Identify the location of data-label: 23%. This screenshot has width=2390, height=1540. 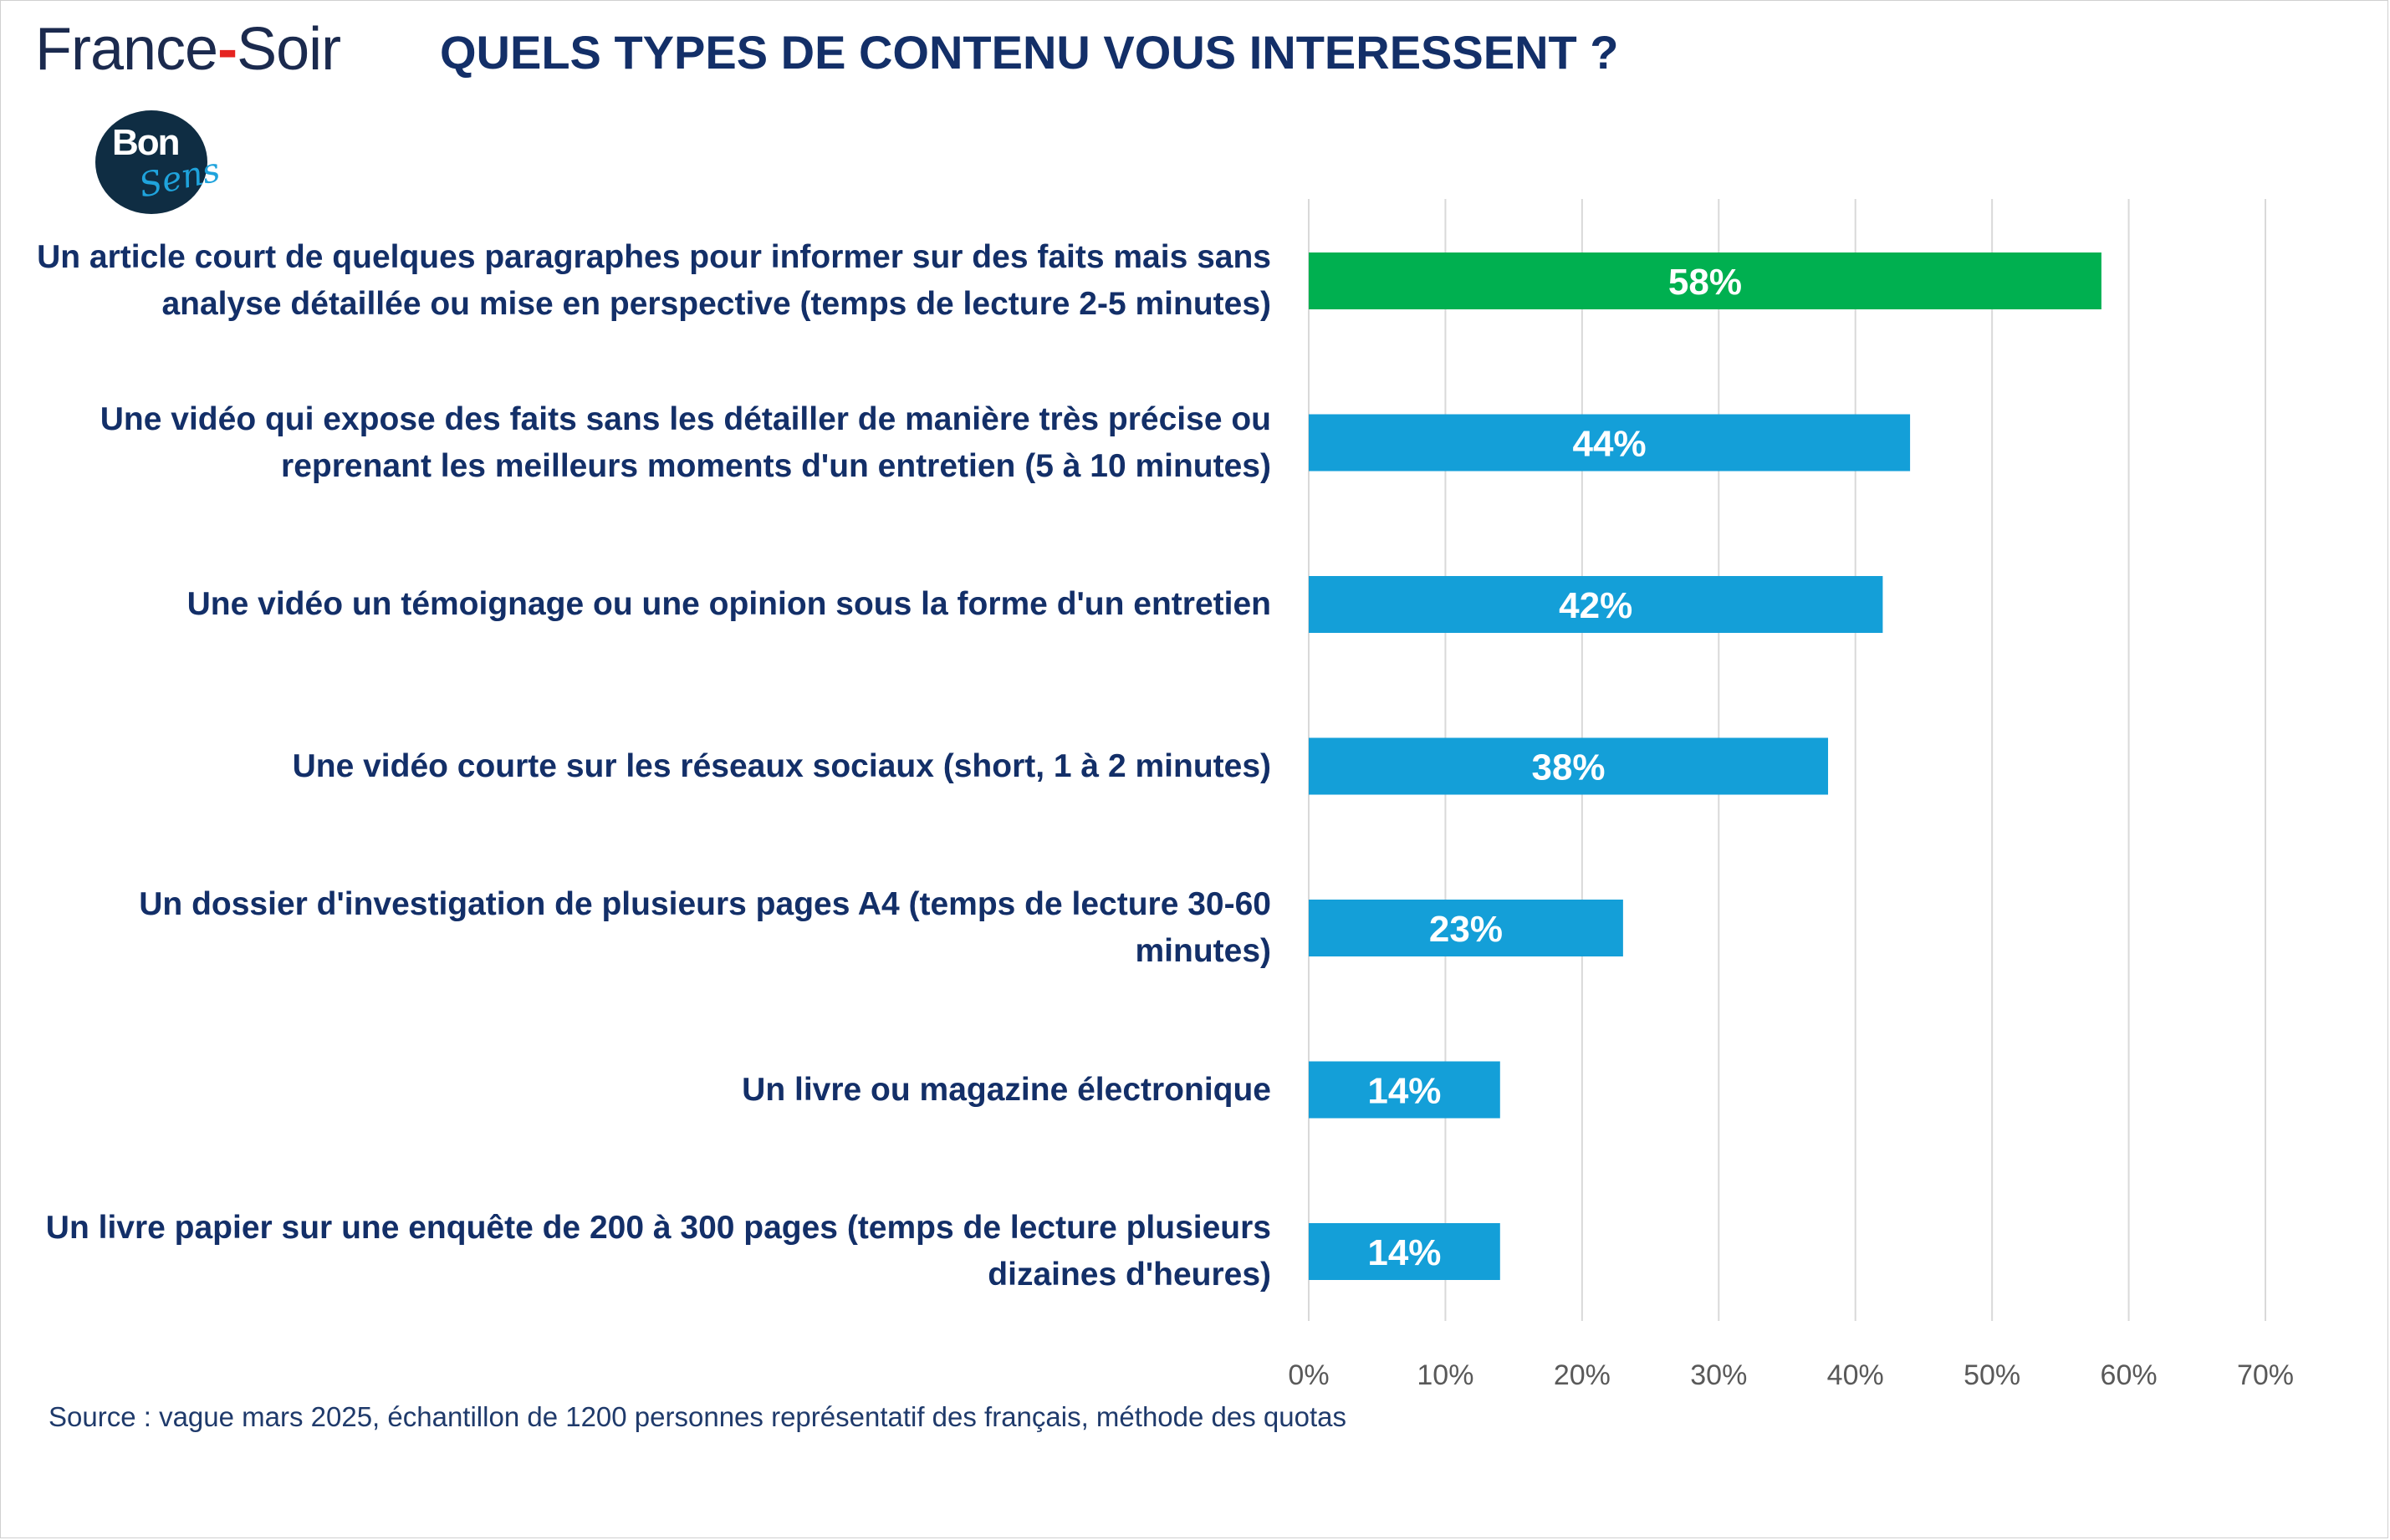
(1466, 930).